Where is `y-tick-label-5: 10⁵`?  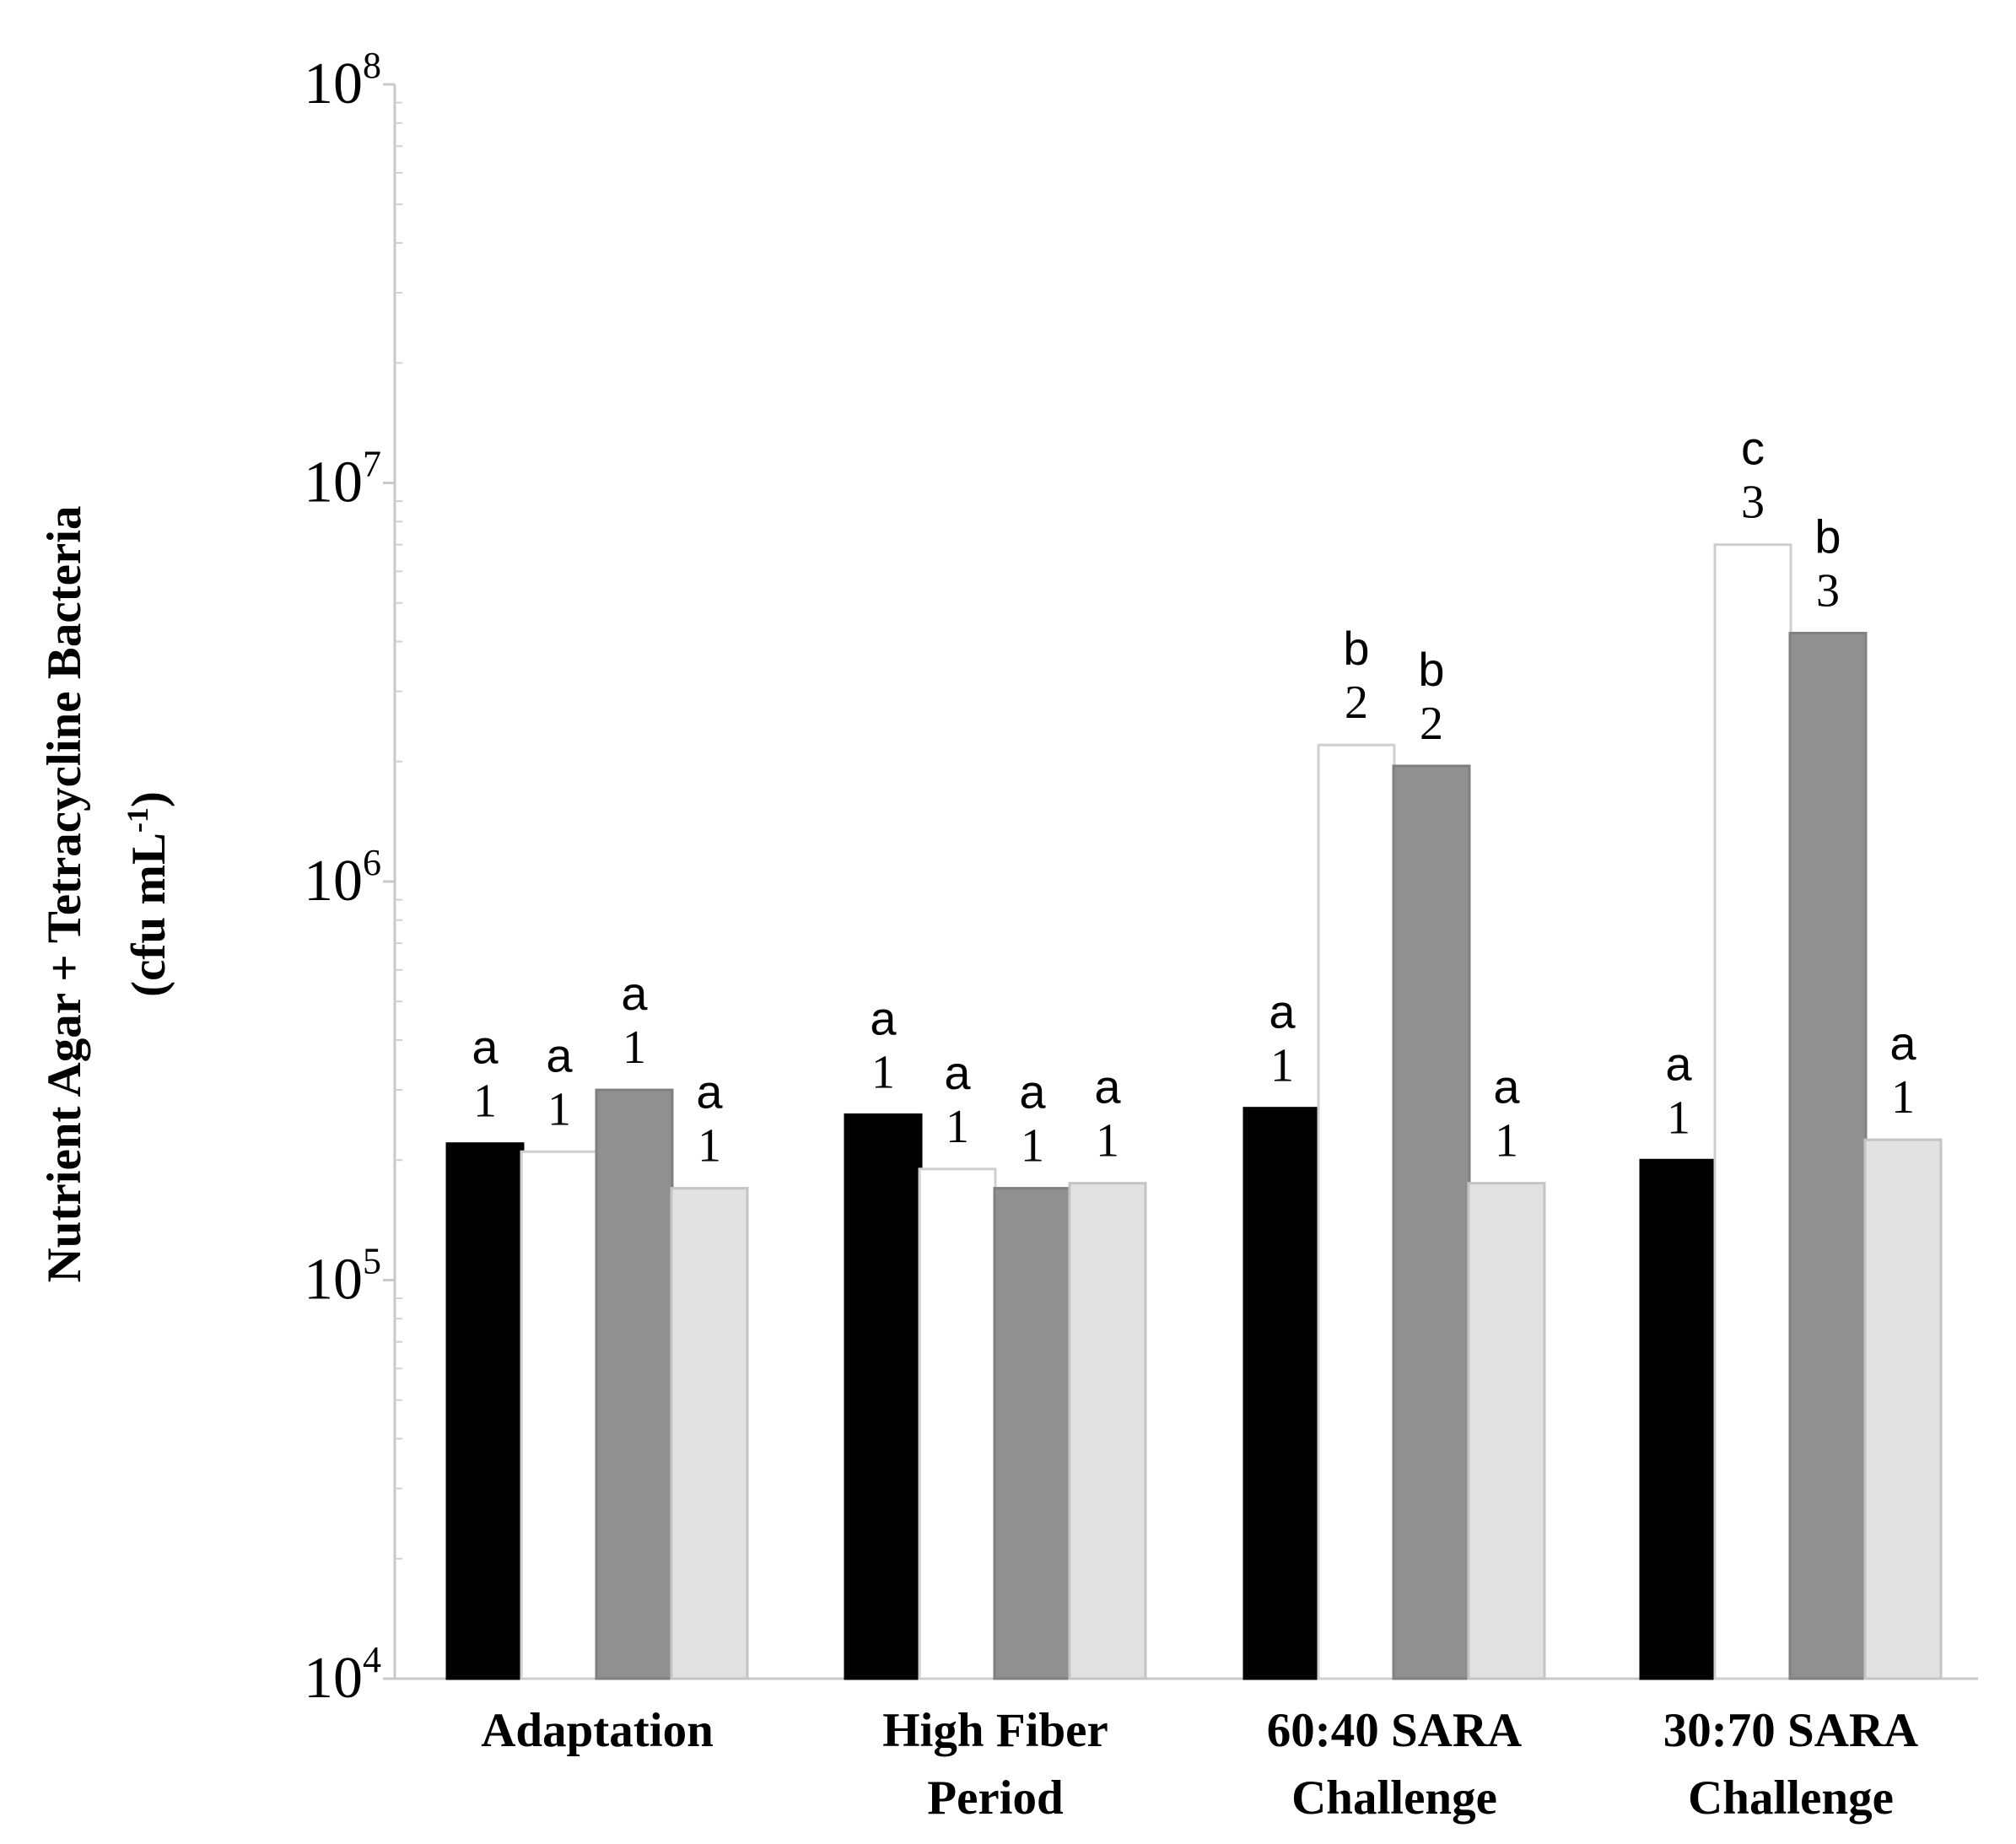
y-tick-label-5: 10⁵ is located at coordinates (342, 1277).